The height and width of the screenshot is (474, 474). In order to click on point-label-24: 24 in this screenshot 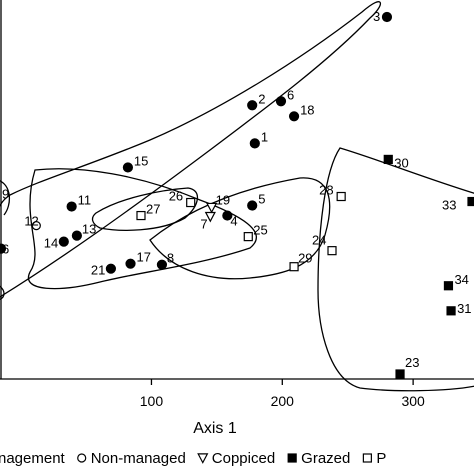, I will do `click(319, 240)`.